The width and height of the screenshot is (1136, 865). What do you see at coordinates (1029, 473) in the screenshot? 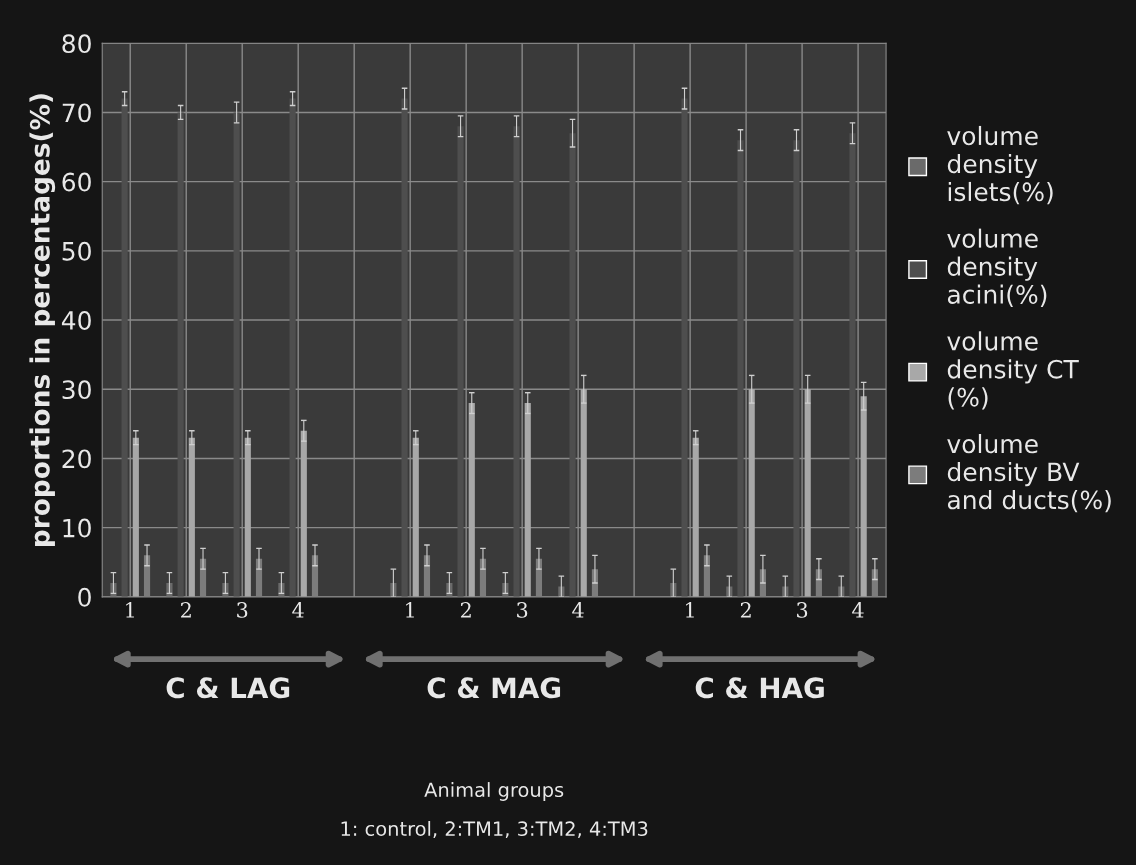
I see `legend-label: volume density BV and ducts(%)` at bounding box center [1029, 473].